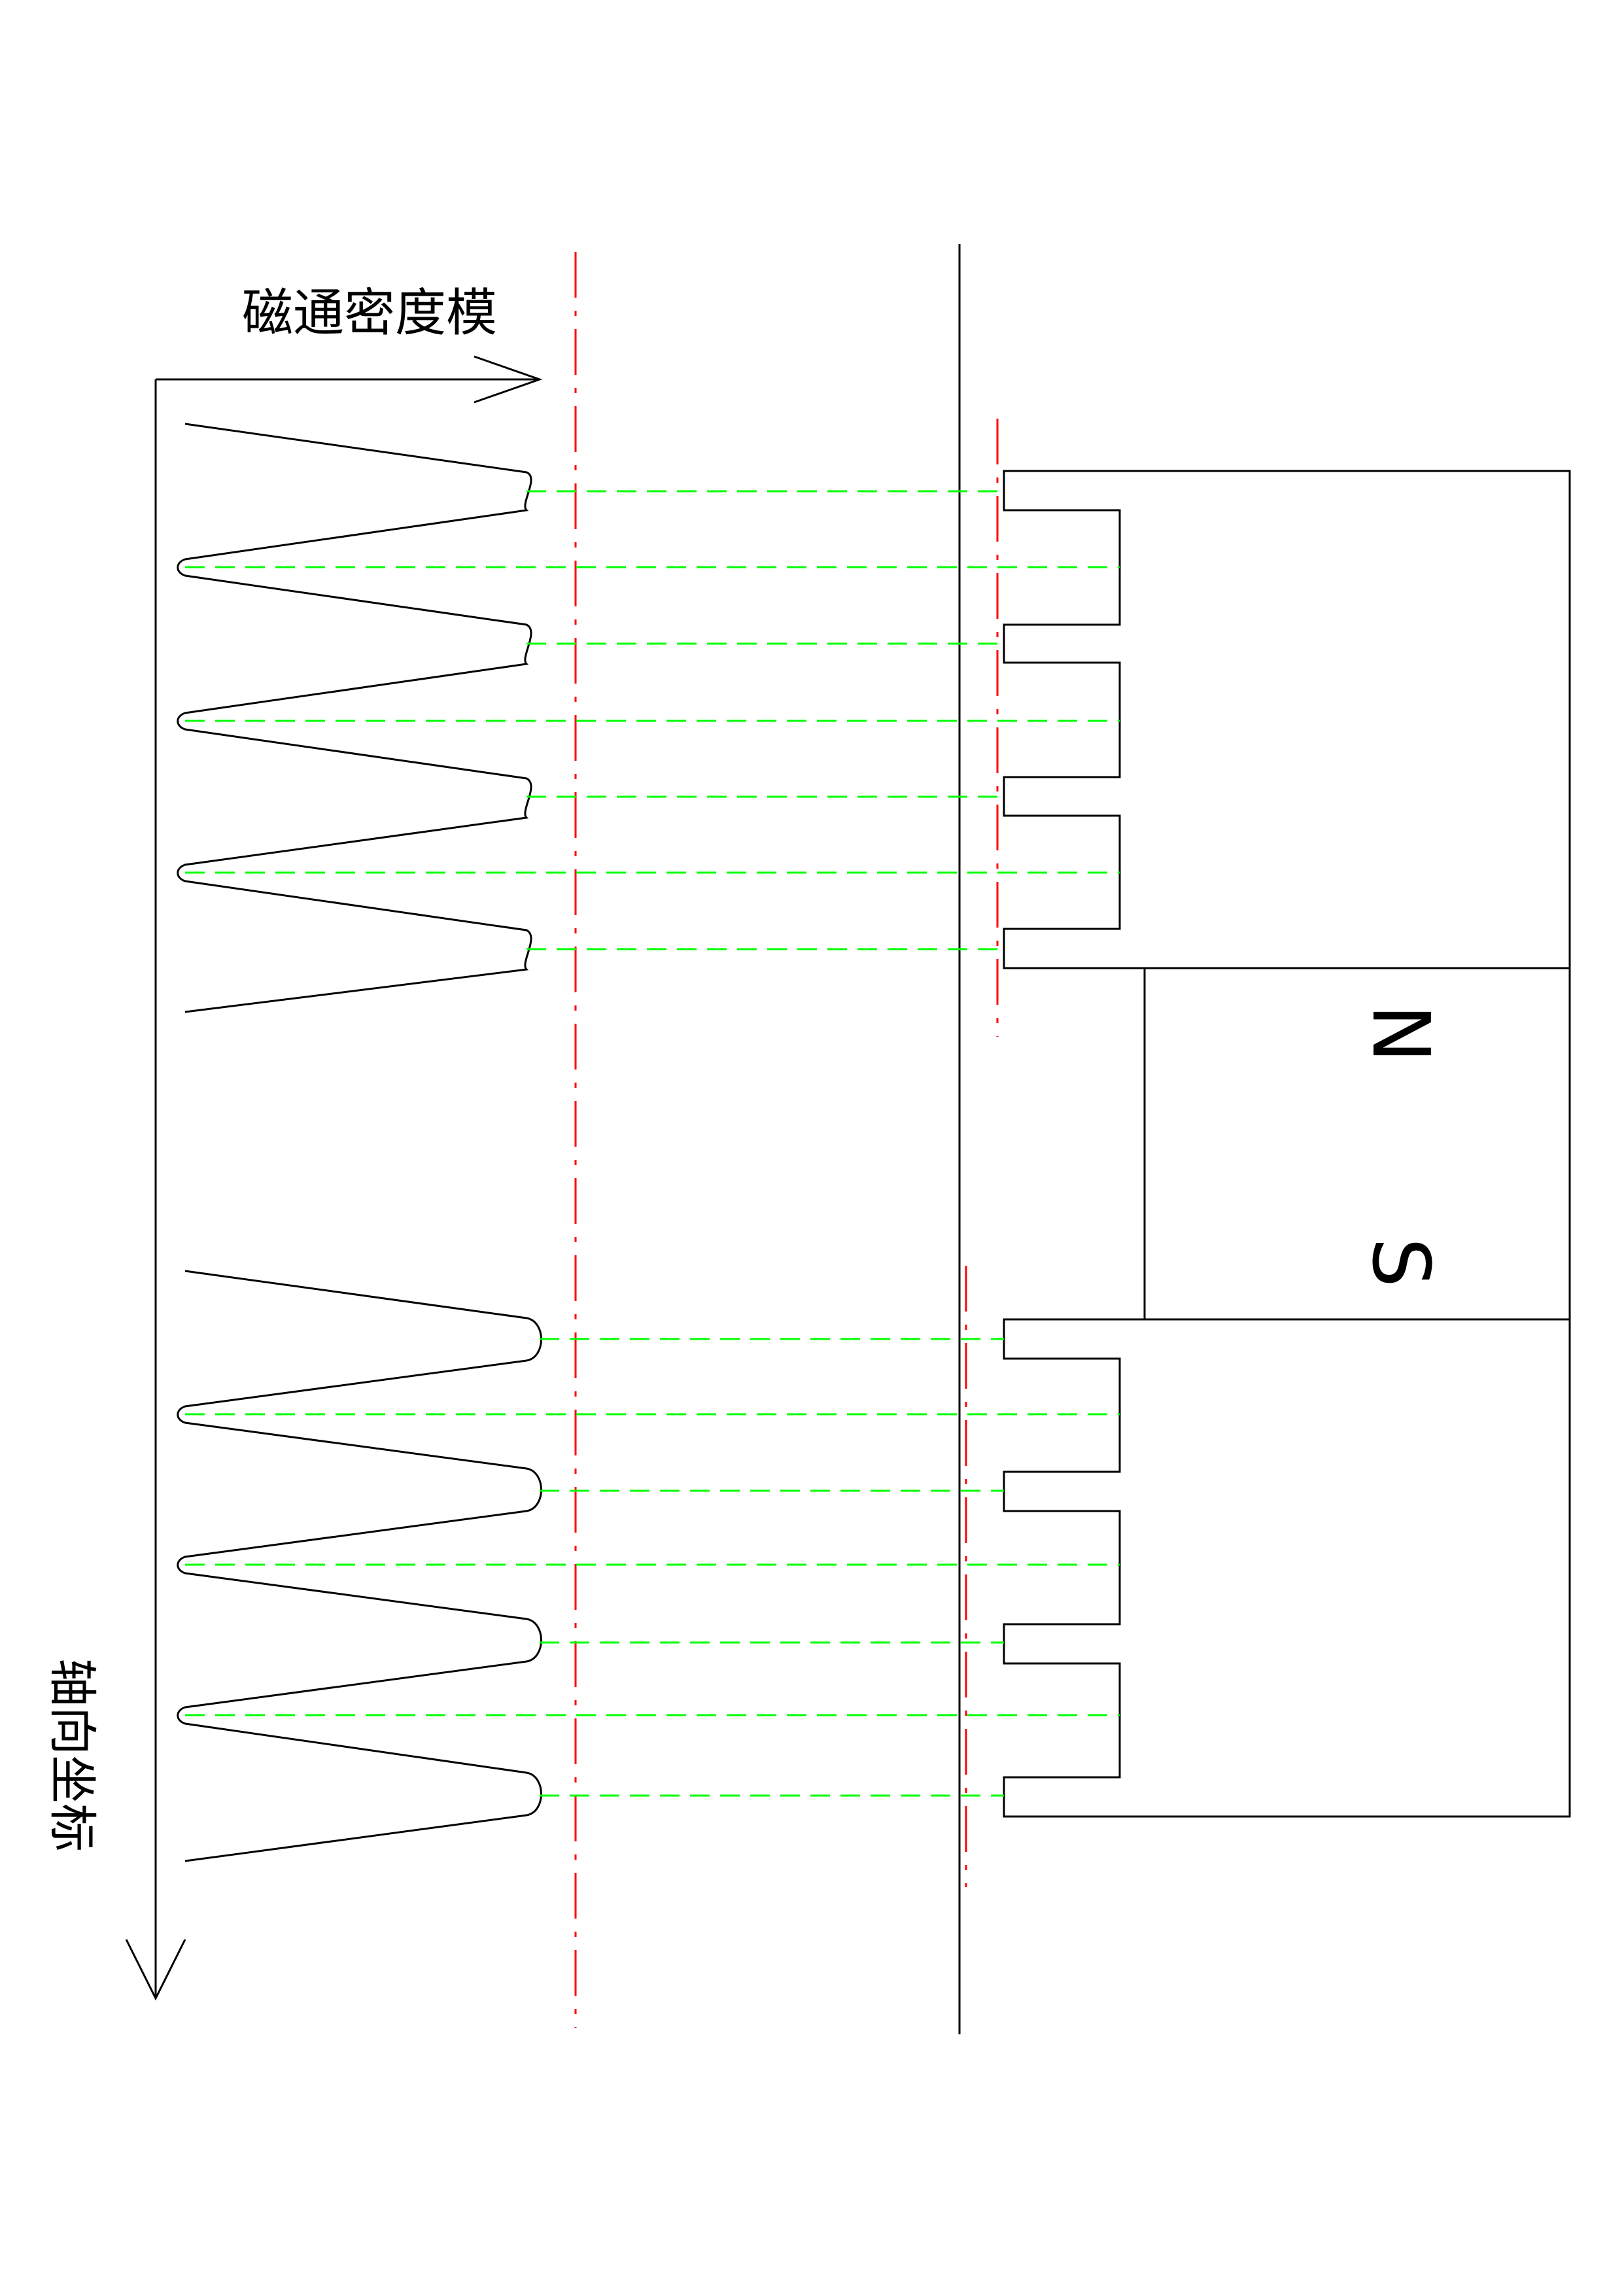 This screenshot has height=2296, width=1624. I want to click on axial-axis-label: 轴向坐标, so click(72, 1755).